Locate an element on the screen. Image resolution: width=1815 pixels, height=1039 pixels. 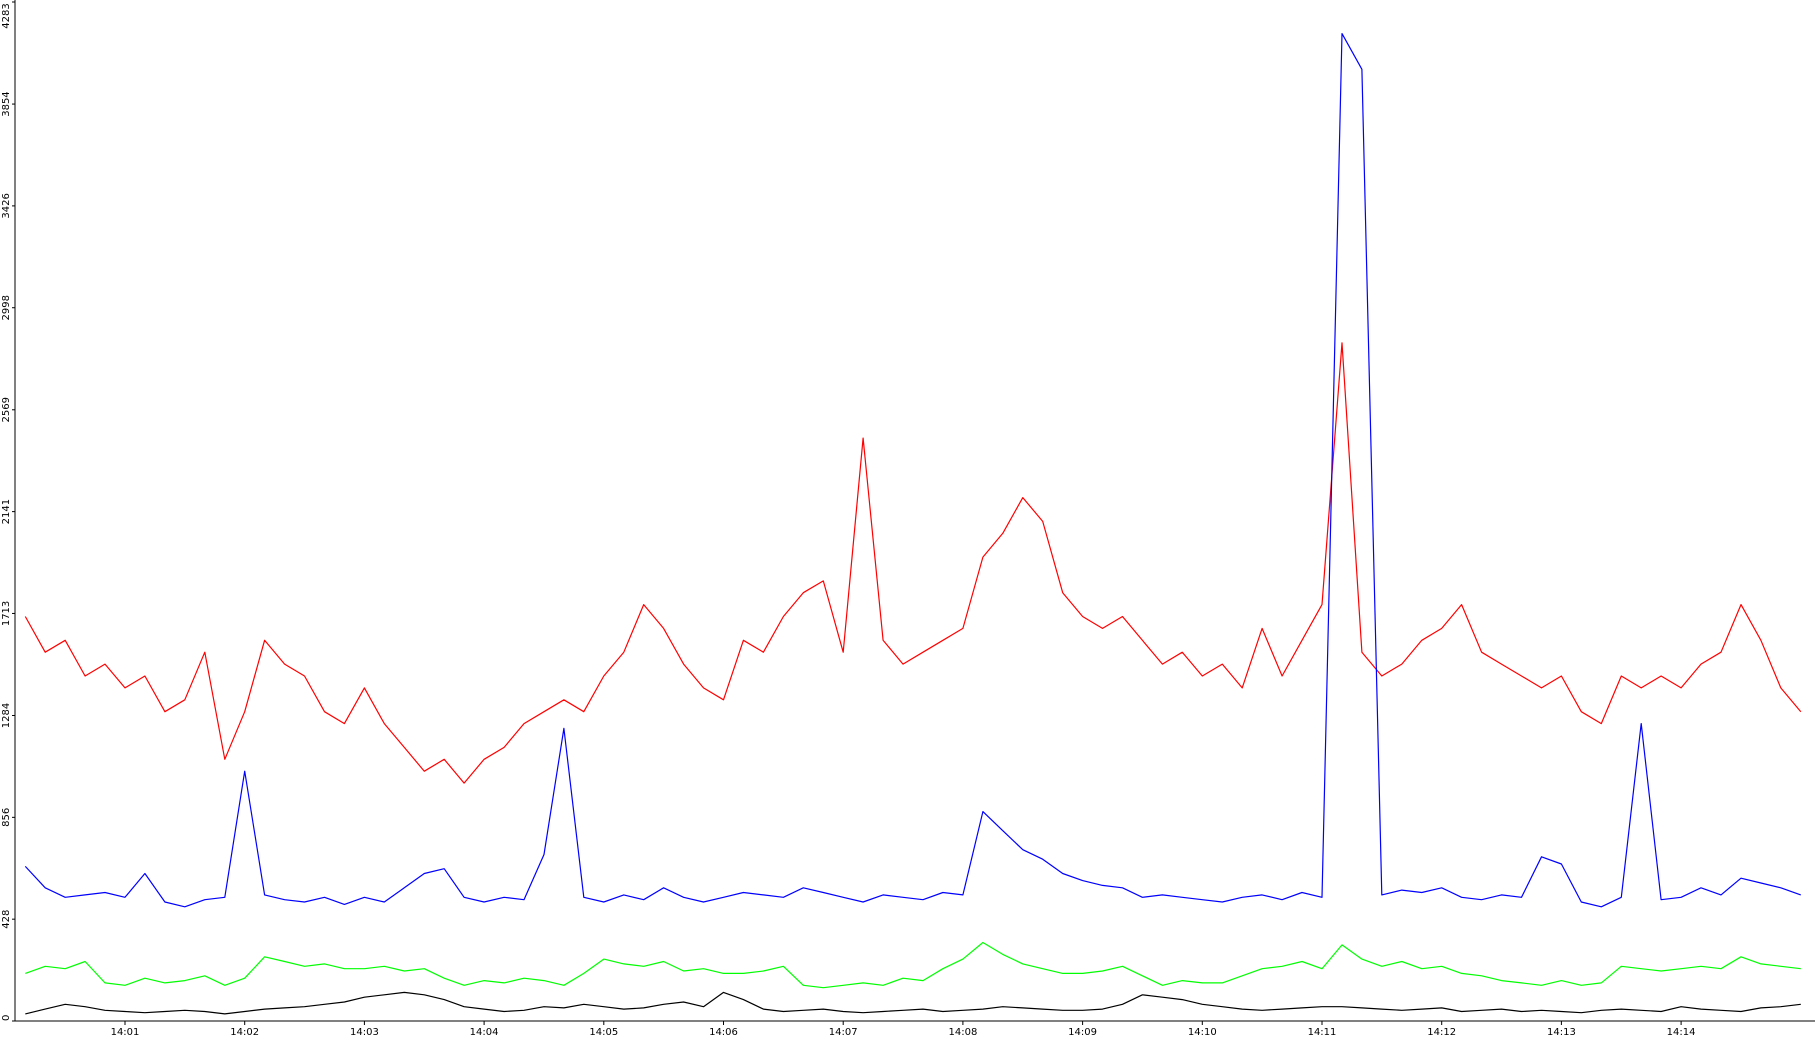
x-tick-label: 14:12 is located at coordinates (1441, 1032).